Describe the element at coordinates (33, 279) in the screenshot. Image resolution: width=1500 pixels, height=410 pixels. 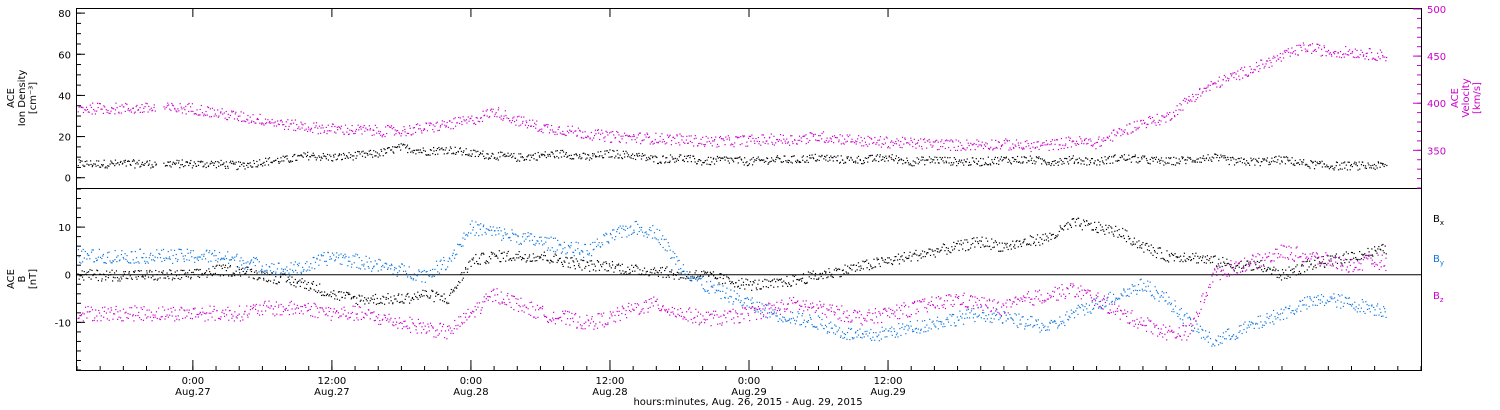
I see `bottom-left-ylabel-line3: [nT]` at that location.